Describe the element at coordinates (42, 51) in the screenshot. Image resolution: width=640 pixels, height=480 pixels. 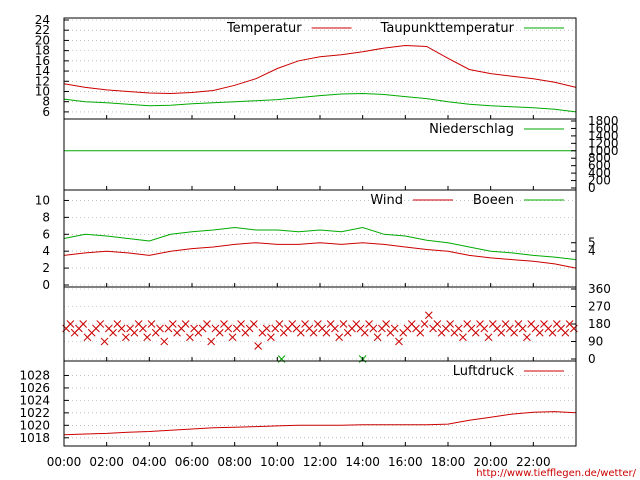
I see `ytick-label-0-6: 18` at that location.